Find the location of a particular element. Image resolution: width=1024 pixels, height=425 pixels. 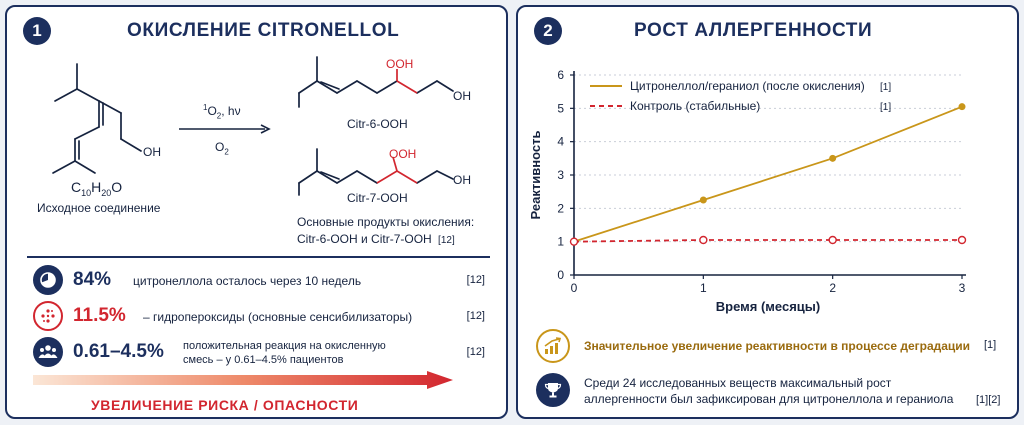

molecular-formula: C10H20O is located at coordinates (97, 188).